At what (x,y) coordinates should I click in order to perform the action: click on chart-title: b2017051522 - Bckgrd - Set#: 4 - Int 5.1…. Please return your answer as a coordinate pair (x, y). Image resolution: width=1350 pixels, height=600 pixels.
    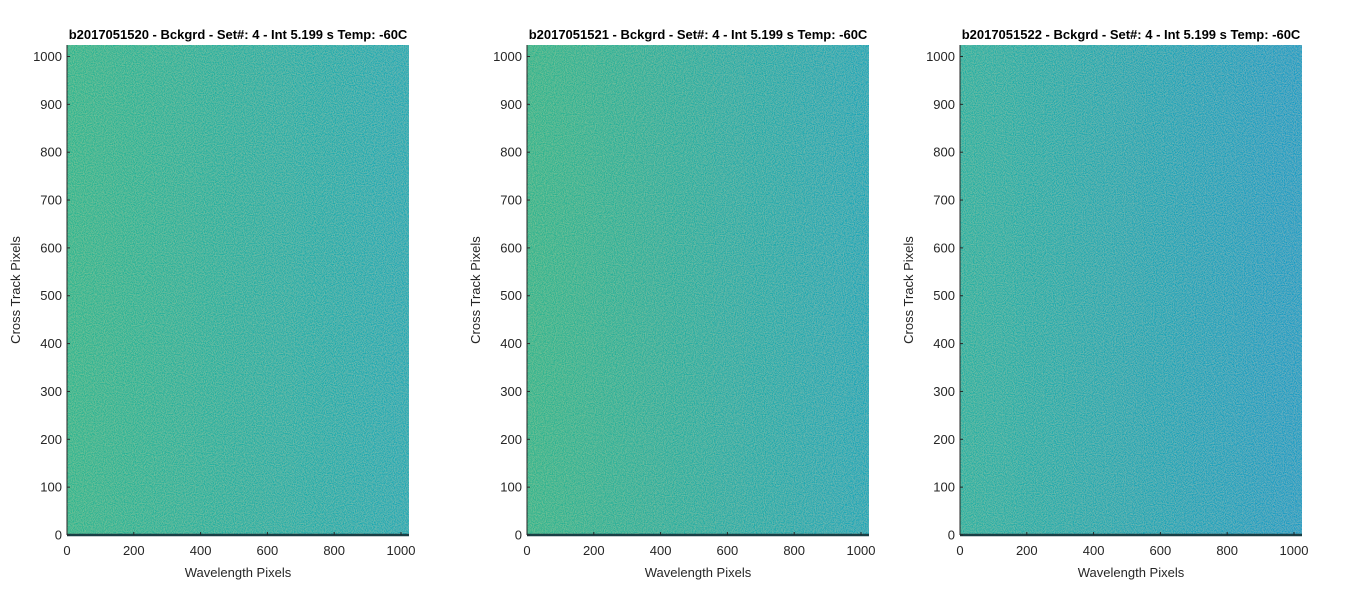
    Looking at the image, I should click on (1131, 34).